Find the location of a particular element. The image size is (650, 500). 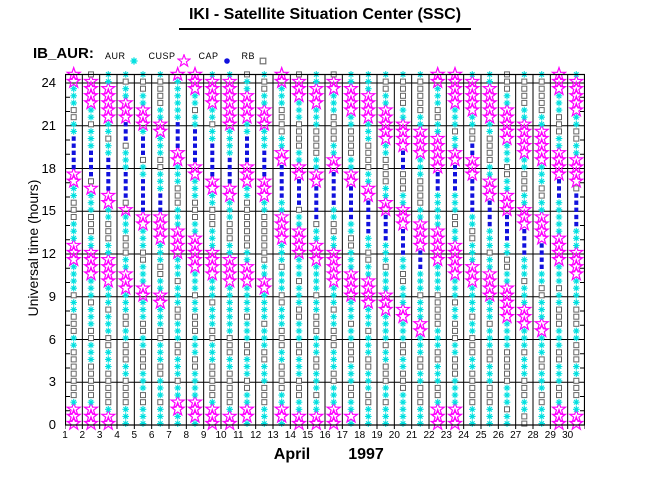

x-day-label: 8 is located at coordinates (186, 435).